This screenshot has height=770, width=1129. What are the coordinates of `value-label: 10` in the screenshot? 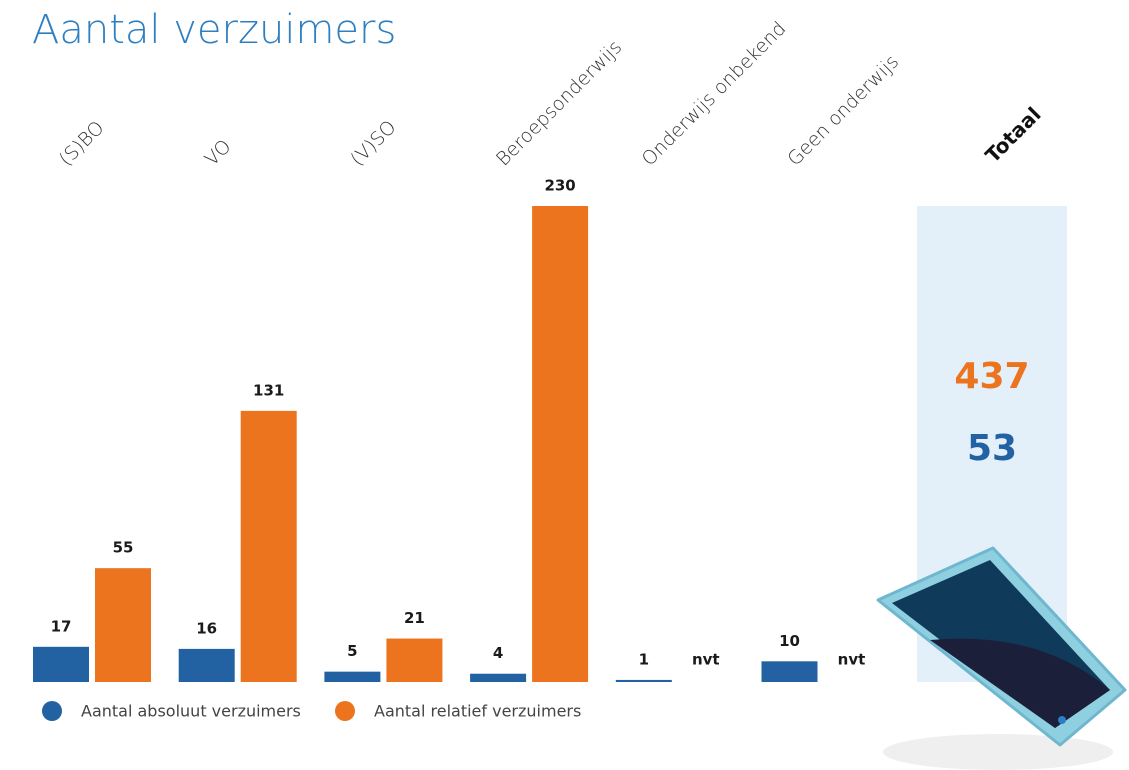 It's located at (789, 641).